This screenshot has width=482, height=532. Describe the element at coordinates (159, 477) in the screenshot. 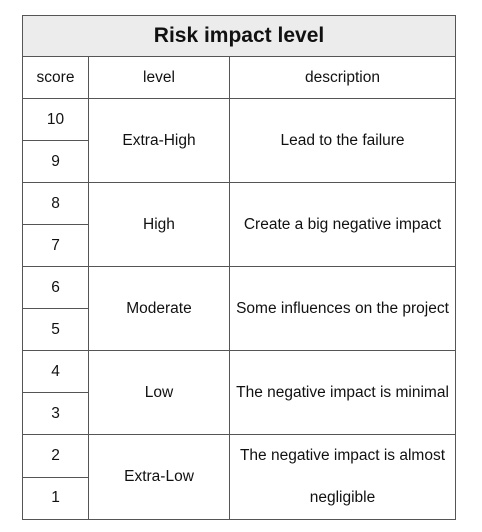

I see `level-cell: Extra-Low` at that location.